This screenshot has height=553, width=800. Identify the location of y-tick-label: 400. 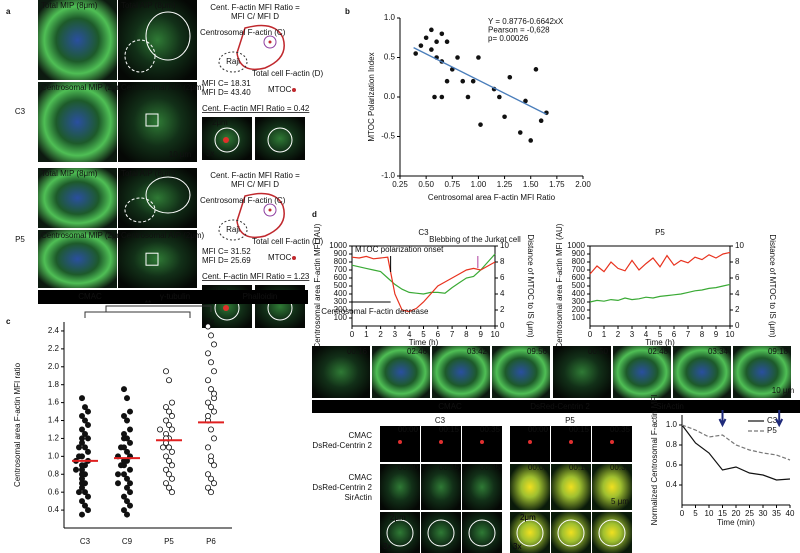
(341, 293).